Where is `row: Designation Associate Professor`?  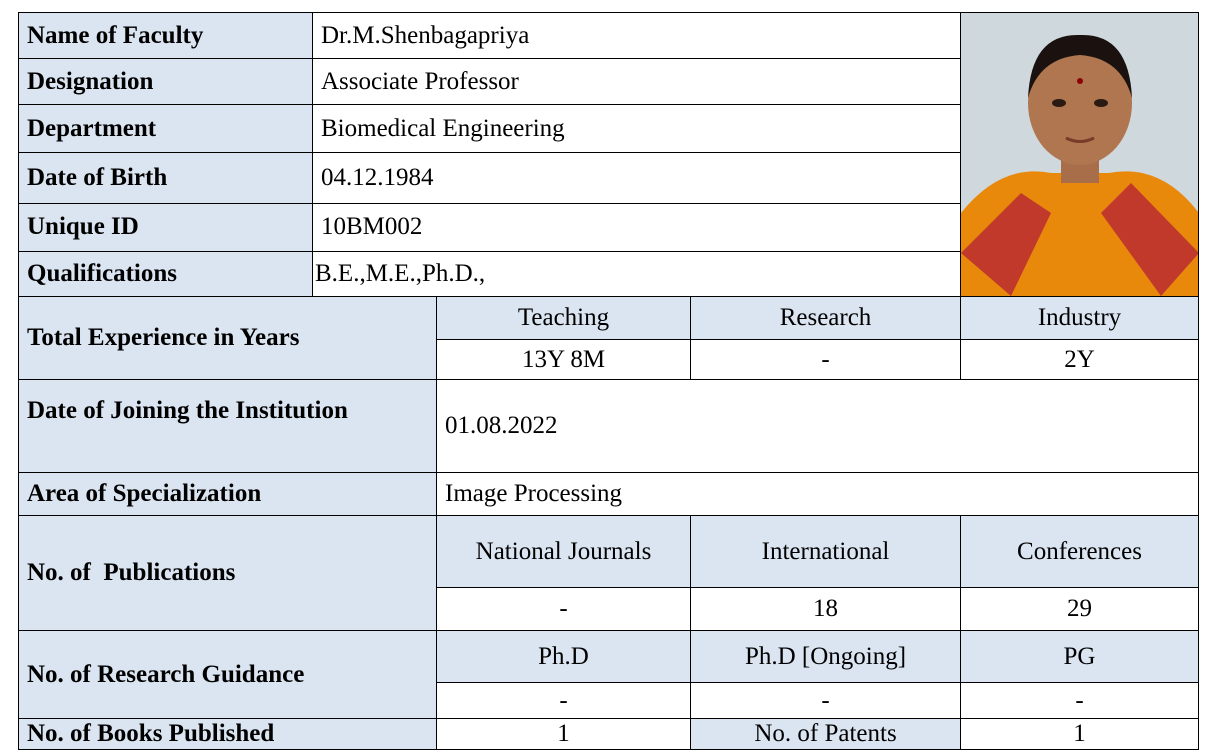
row: Designation Associate Professor is located at coordinates (608, 82).